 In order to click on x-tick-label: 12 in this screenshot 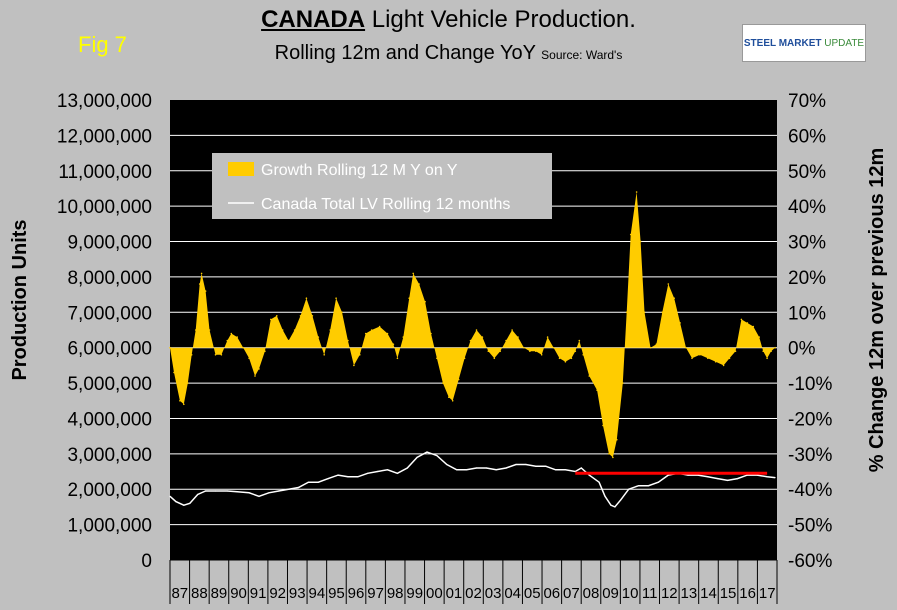, I will do `click(669, 593)`.